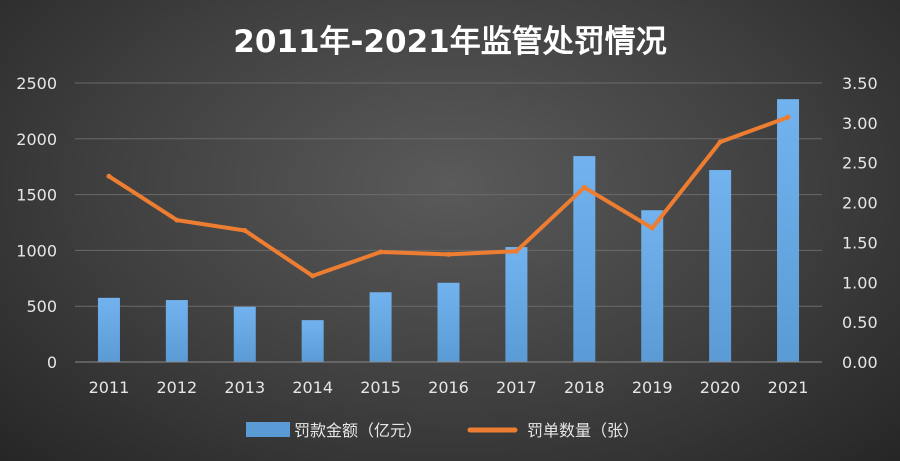 This screenshot has width=900, height=461. I want to click on left-axis-tick-label: 1000, so click(36, 250).